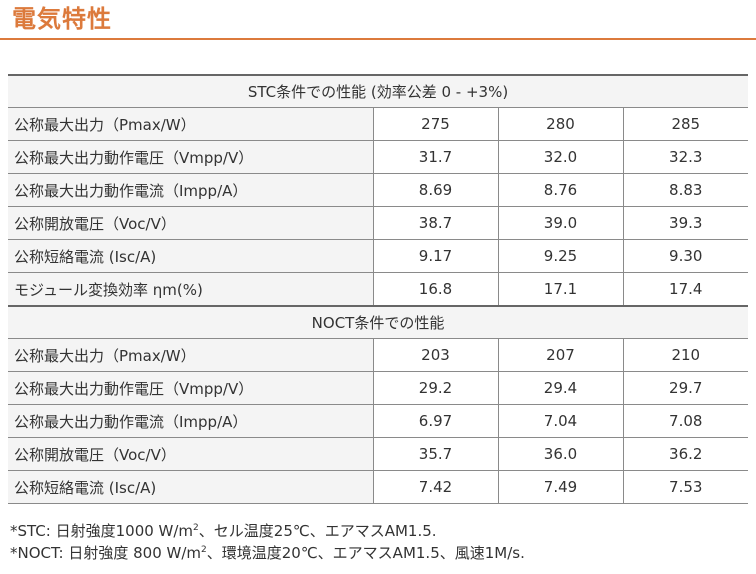 This screenshot has width=756, height=574. I want to click on value-cell: 7.53, so click(686, 487).